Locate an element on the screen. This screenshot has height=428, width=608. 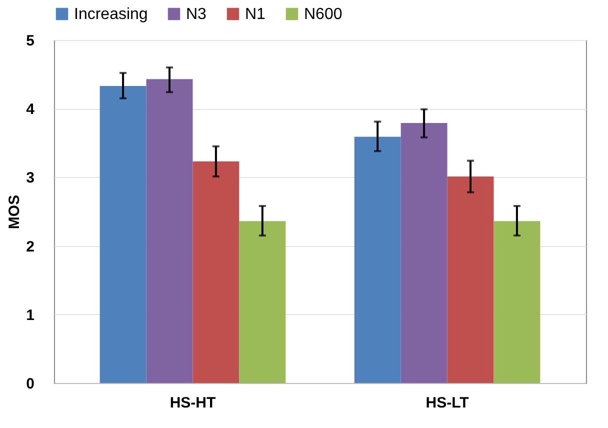
y-tick-label: 4 is located at coordinates (31, 109).